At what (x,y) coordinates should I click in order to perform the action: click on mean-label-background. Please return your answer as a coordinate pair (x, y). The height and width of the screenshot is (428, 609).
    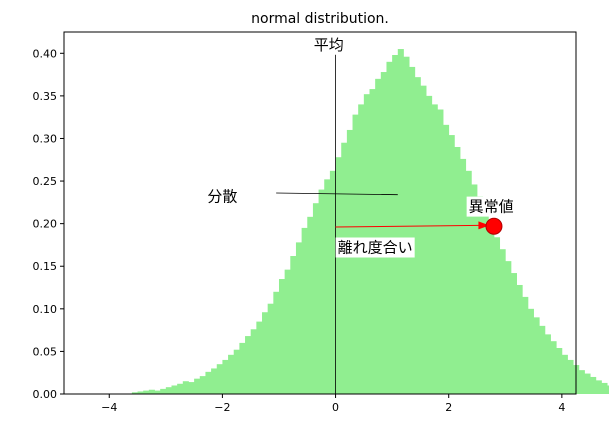
    Looking at the image, I should click on (328, 44).